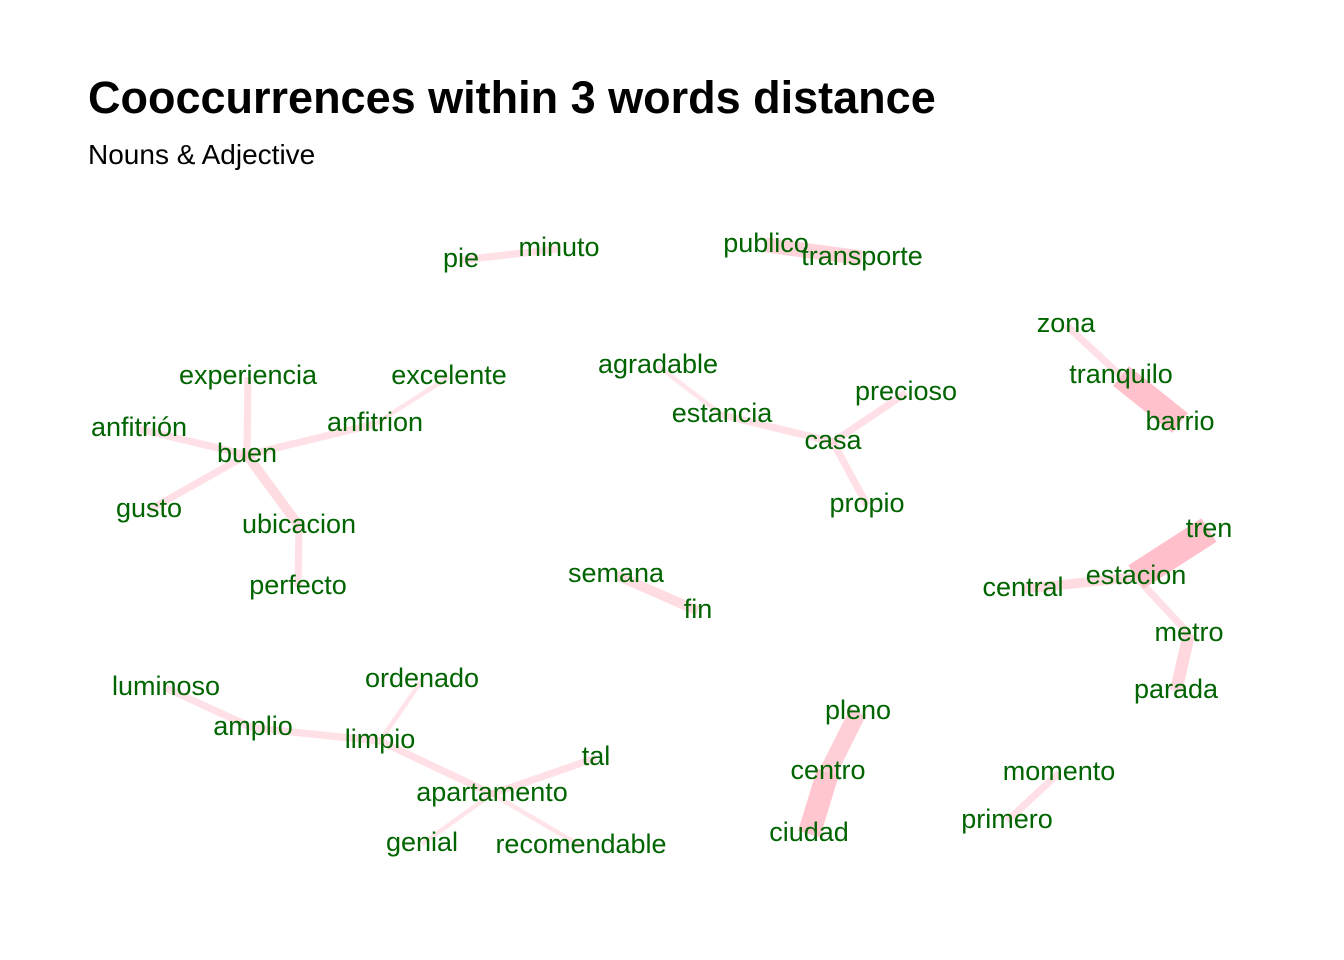 This screenshot has width=1344, height=960. What do you see at coordinates (809, 832) in the screenshot?
I see `node-label-ciudad: ciudad` at bounding box center [809, 832].